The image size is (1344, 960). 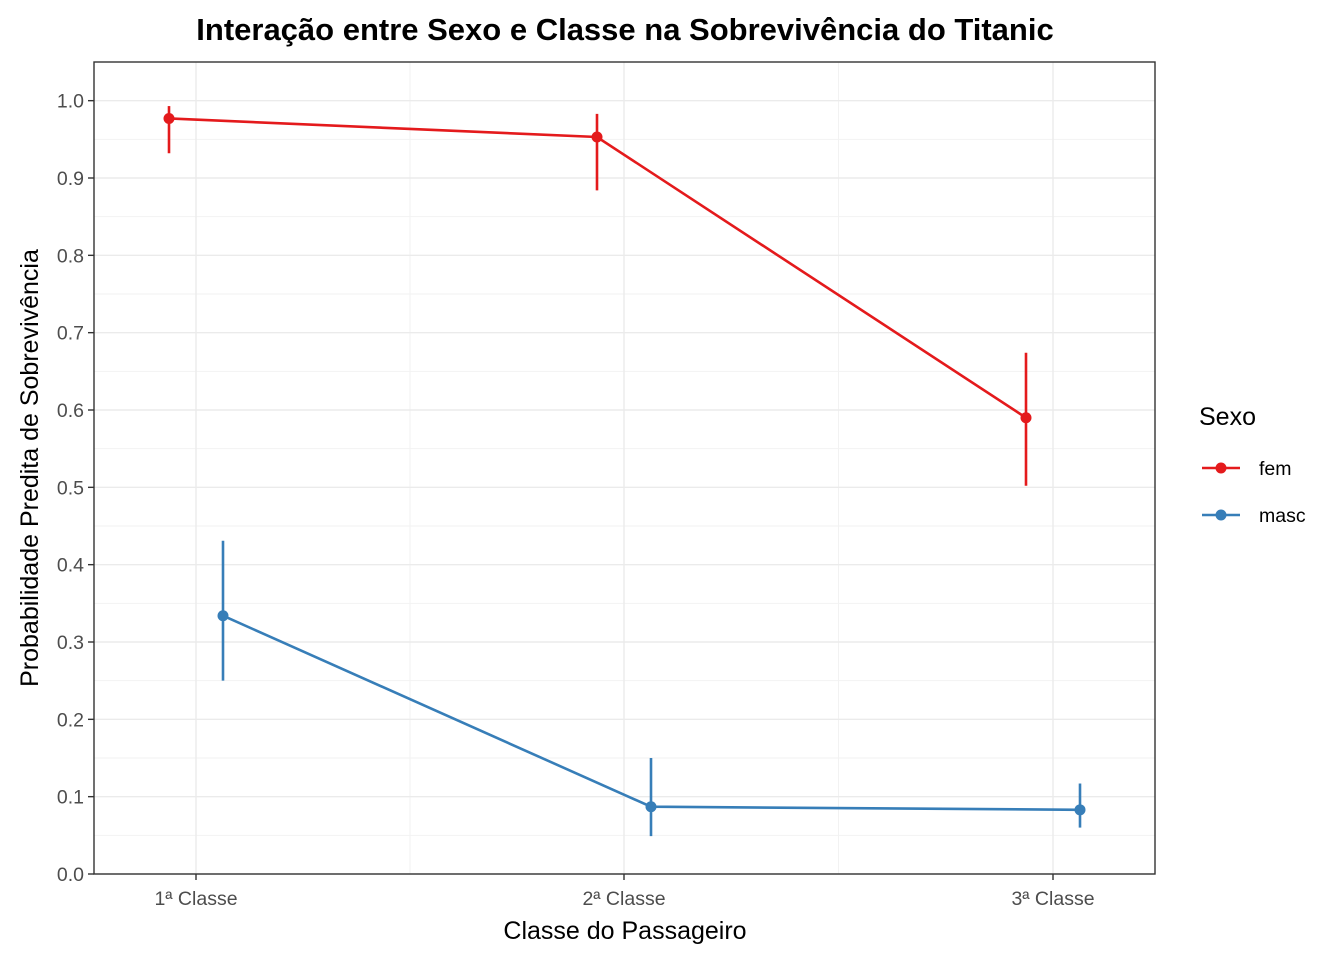 What do you see at coordinates (1282, 516) in the screenshot?
I see `legend-label-masc: masc` at bounding box center [1282, 516].